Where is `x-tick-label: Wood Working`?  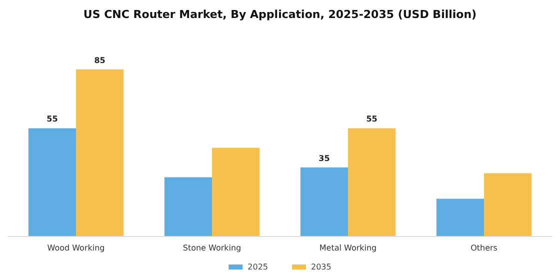 x-tick-label: Wood Working is located at coordinates (76, 248).